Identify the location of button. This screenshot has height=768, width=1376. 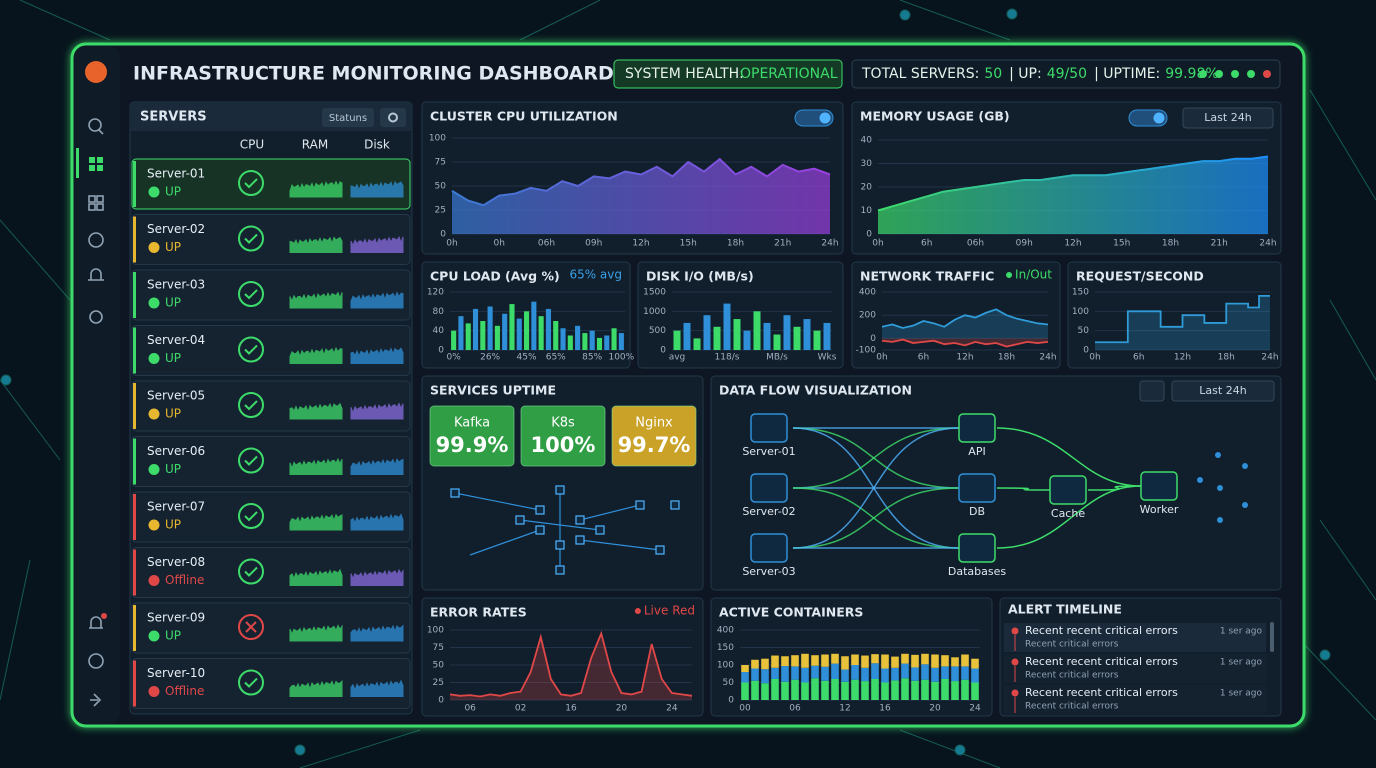
(348, 117).